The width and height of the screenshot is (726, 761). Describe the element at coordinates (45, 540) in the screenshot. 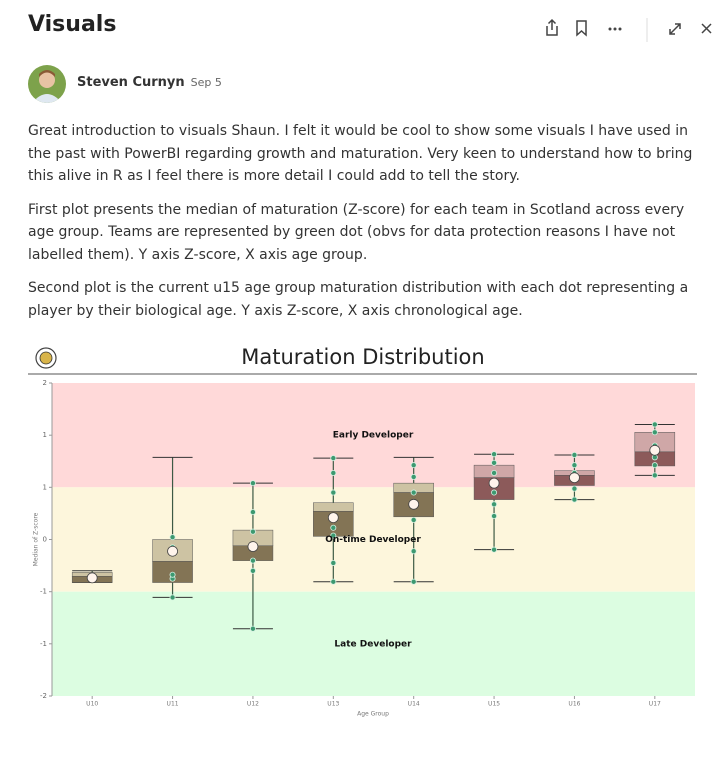

I see `y-tick-label: 0` at that location.